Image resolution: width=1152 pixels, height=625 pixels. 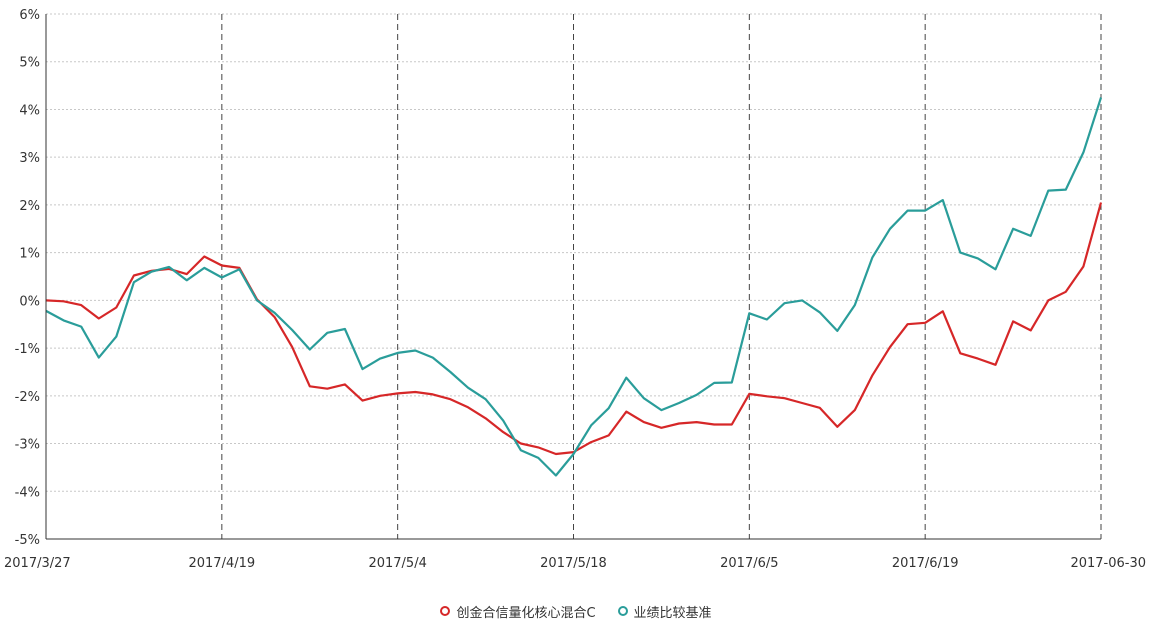 I want to click on x-tick-label: 2017/4/19, so click(x=221, y=563).